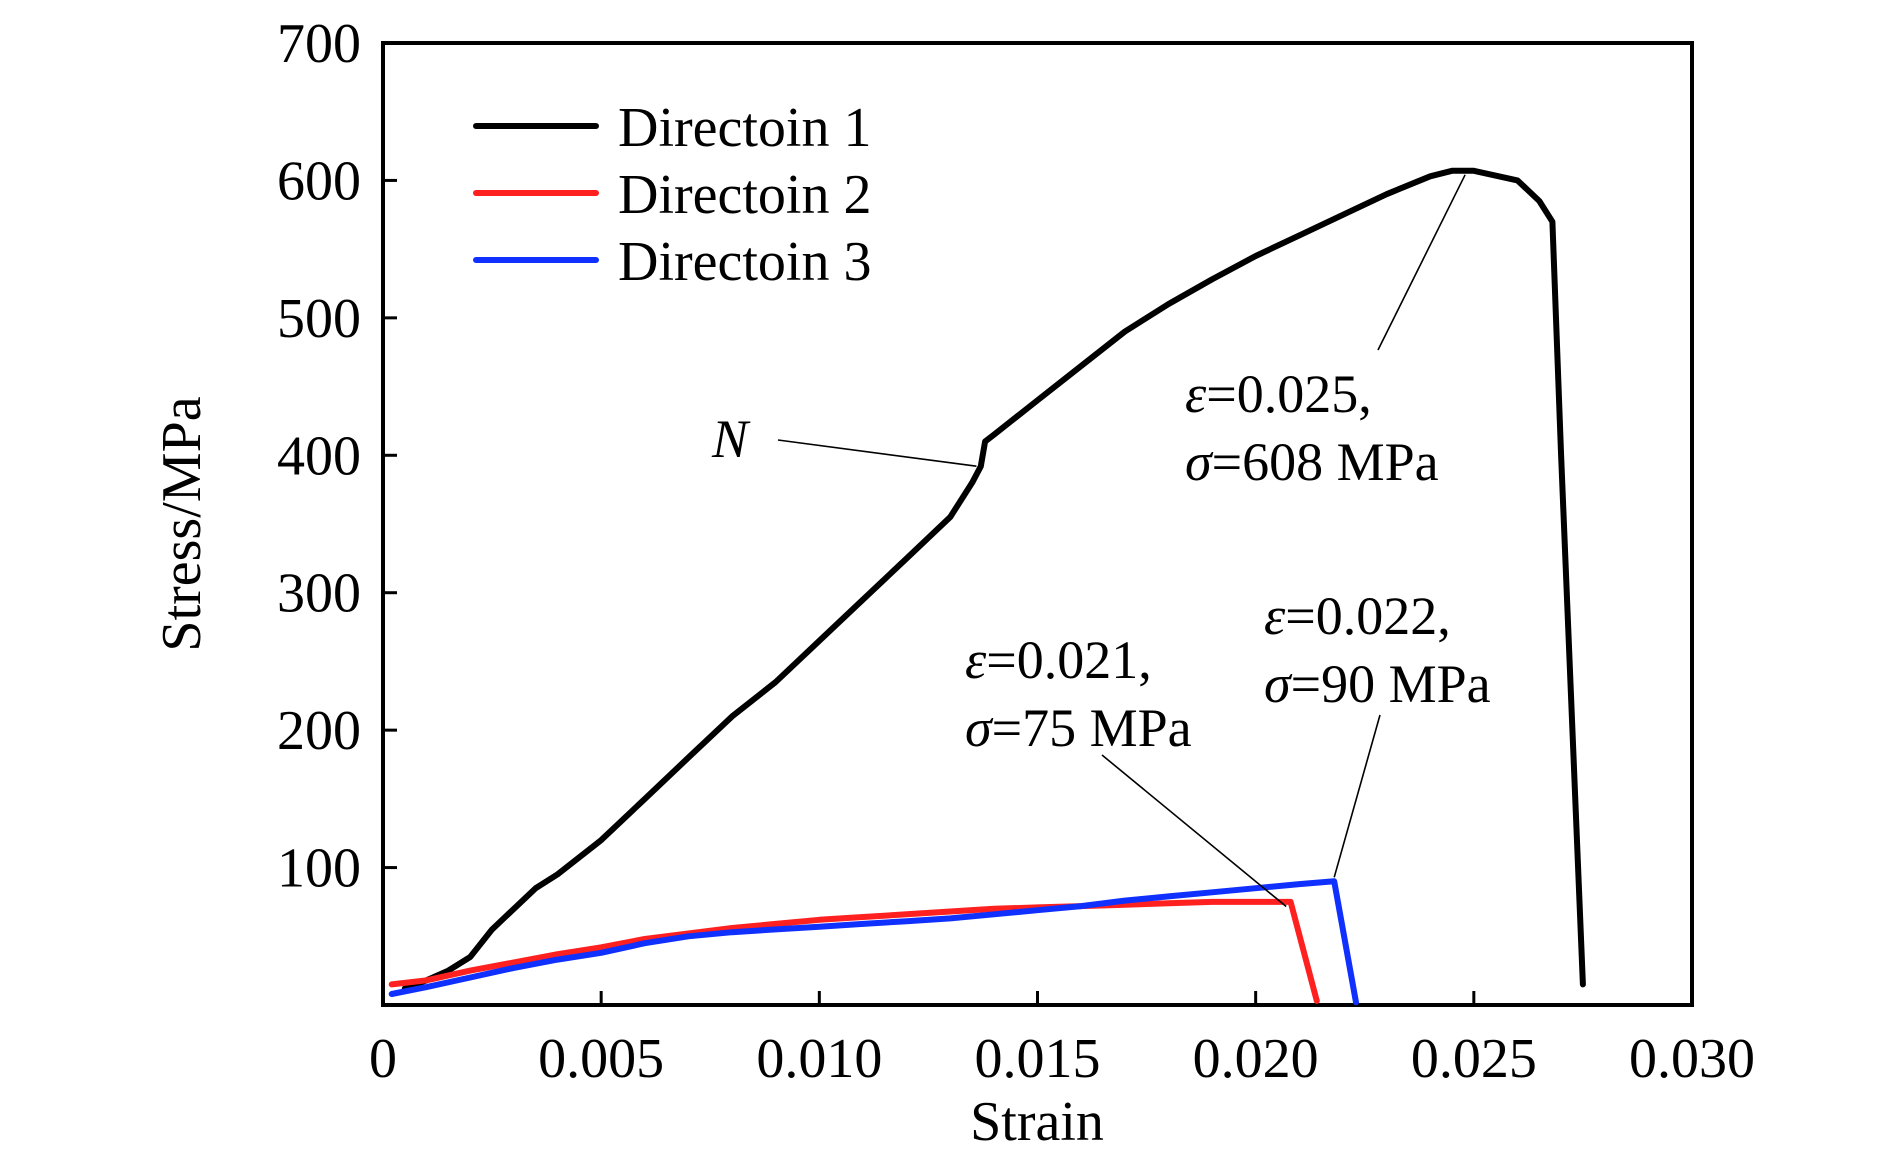 This screenshot has height=1149, width=1890. Describe the element at coordinates (1312, 462) in the screenshot. I see `annotation-d1-peak-stress-text: σ=608 MPa` at that location.